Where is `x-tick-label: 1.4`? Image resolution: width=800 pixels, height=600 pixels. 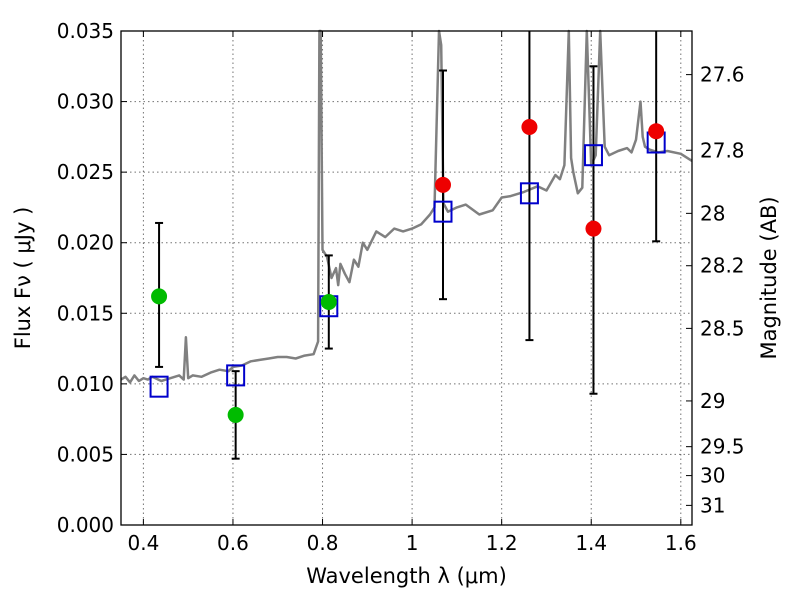 x-tick-label: 1.4 is located at coordinates (591, 543).